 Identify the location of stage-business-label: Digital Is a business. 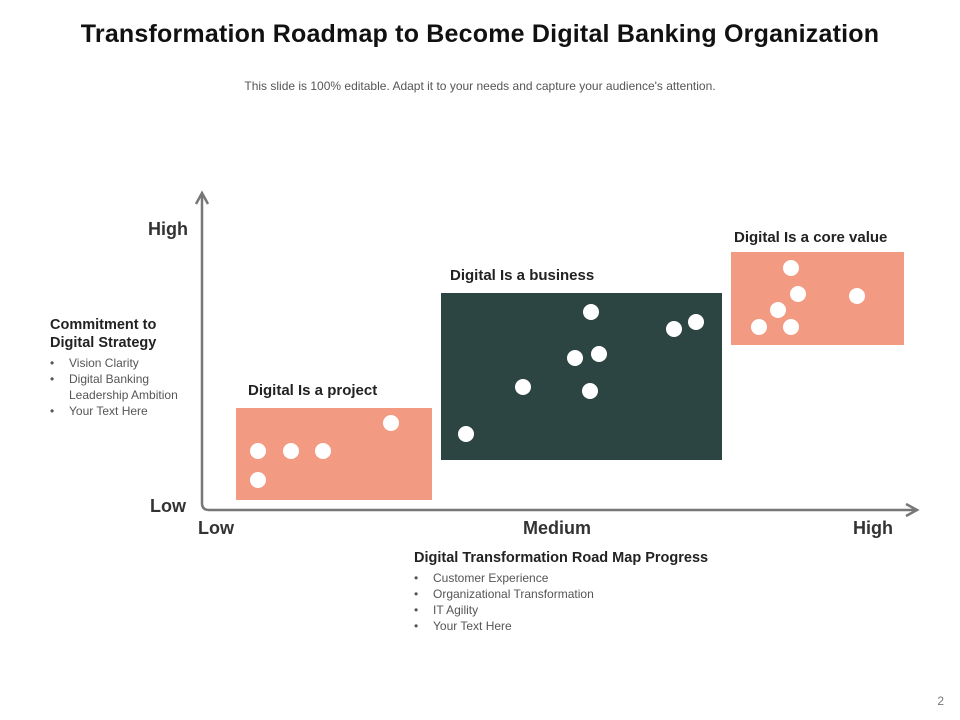
(522, 275).